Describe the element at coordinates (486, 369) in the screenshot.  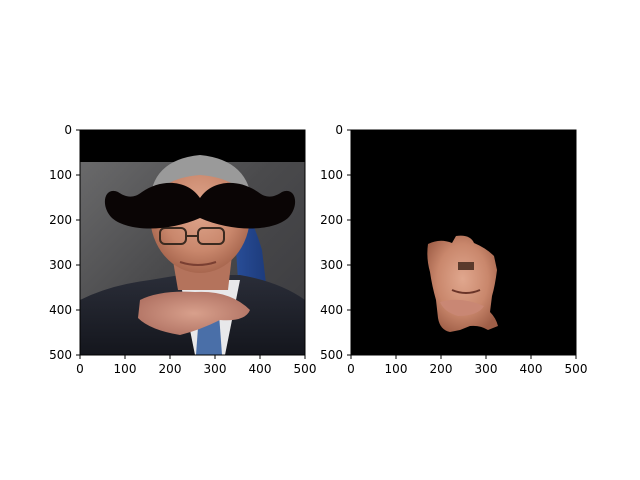
I see `right-x-tick-label: 300` at that location.